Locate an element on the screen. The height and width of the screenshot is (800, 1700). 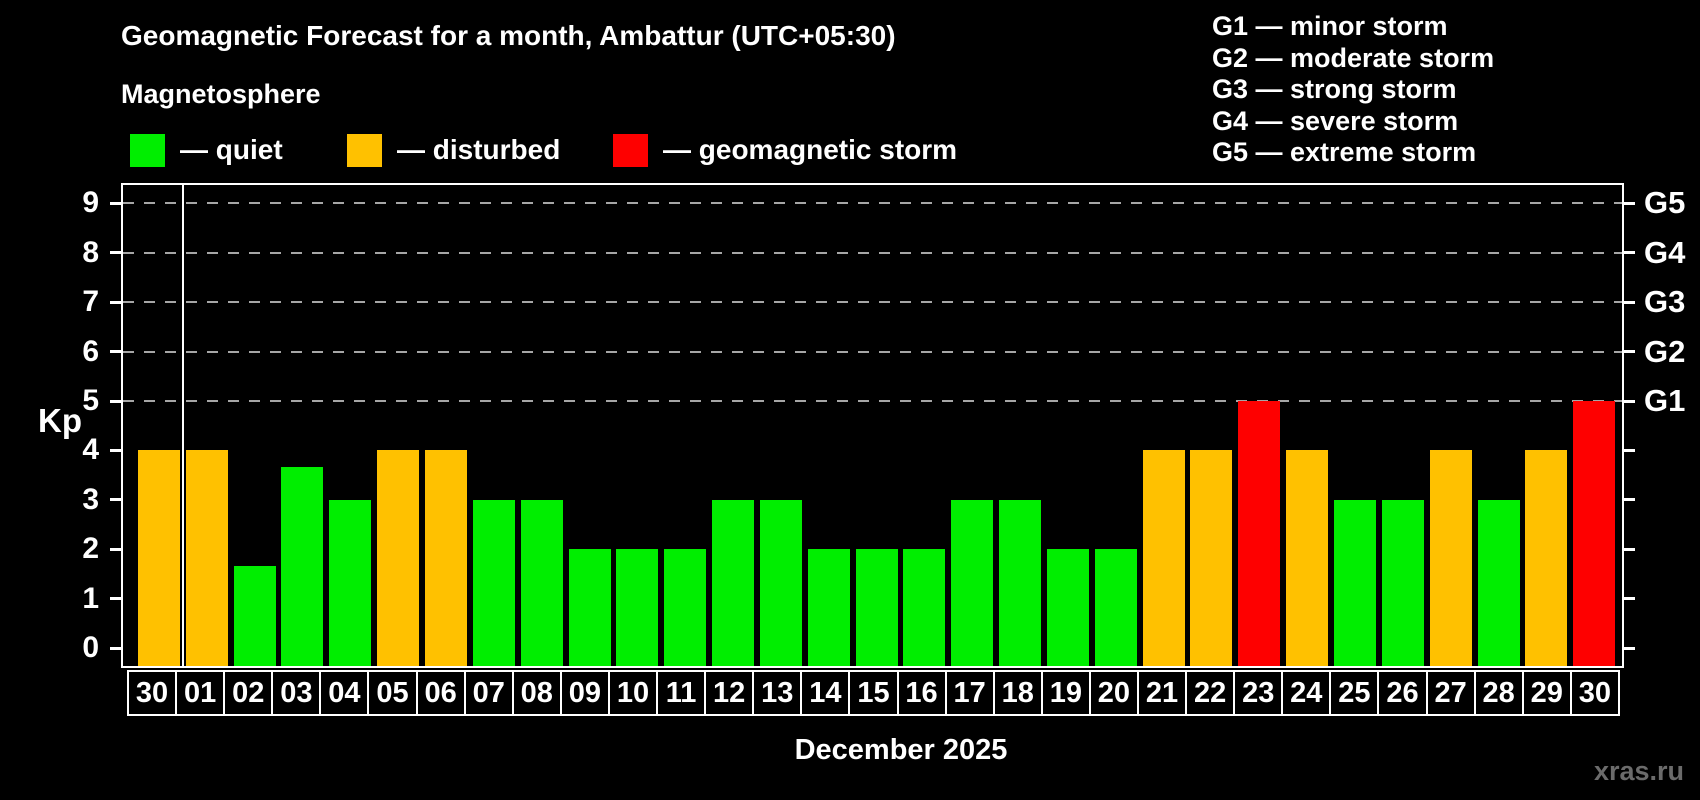
y-axis-tick-label: 5 is located at coordinates (90, 400).